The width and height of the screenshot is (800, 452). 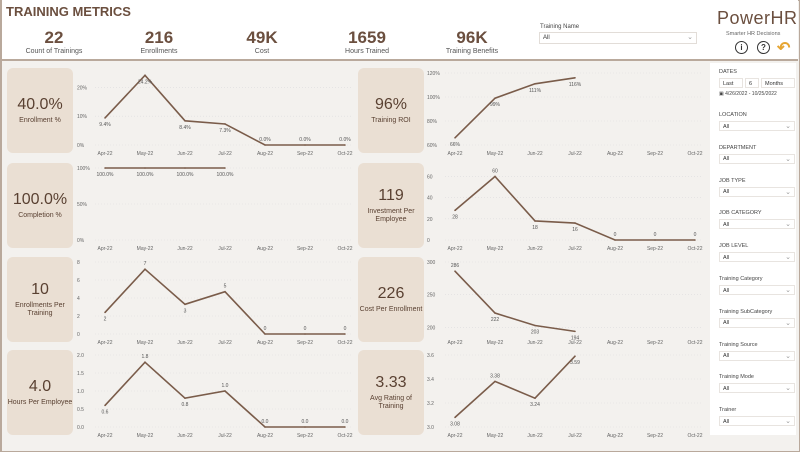 I want to click on y-tick-label: 2, so click(x=78, y=317).